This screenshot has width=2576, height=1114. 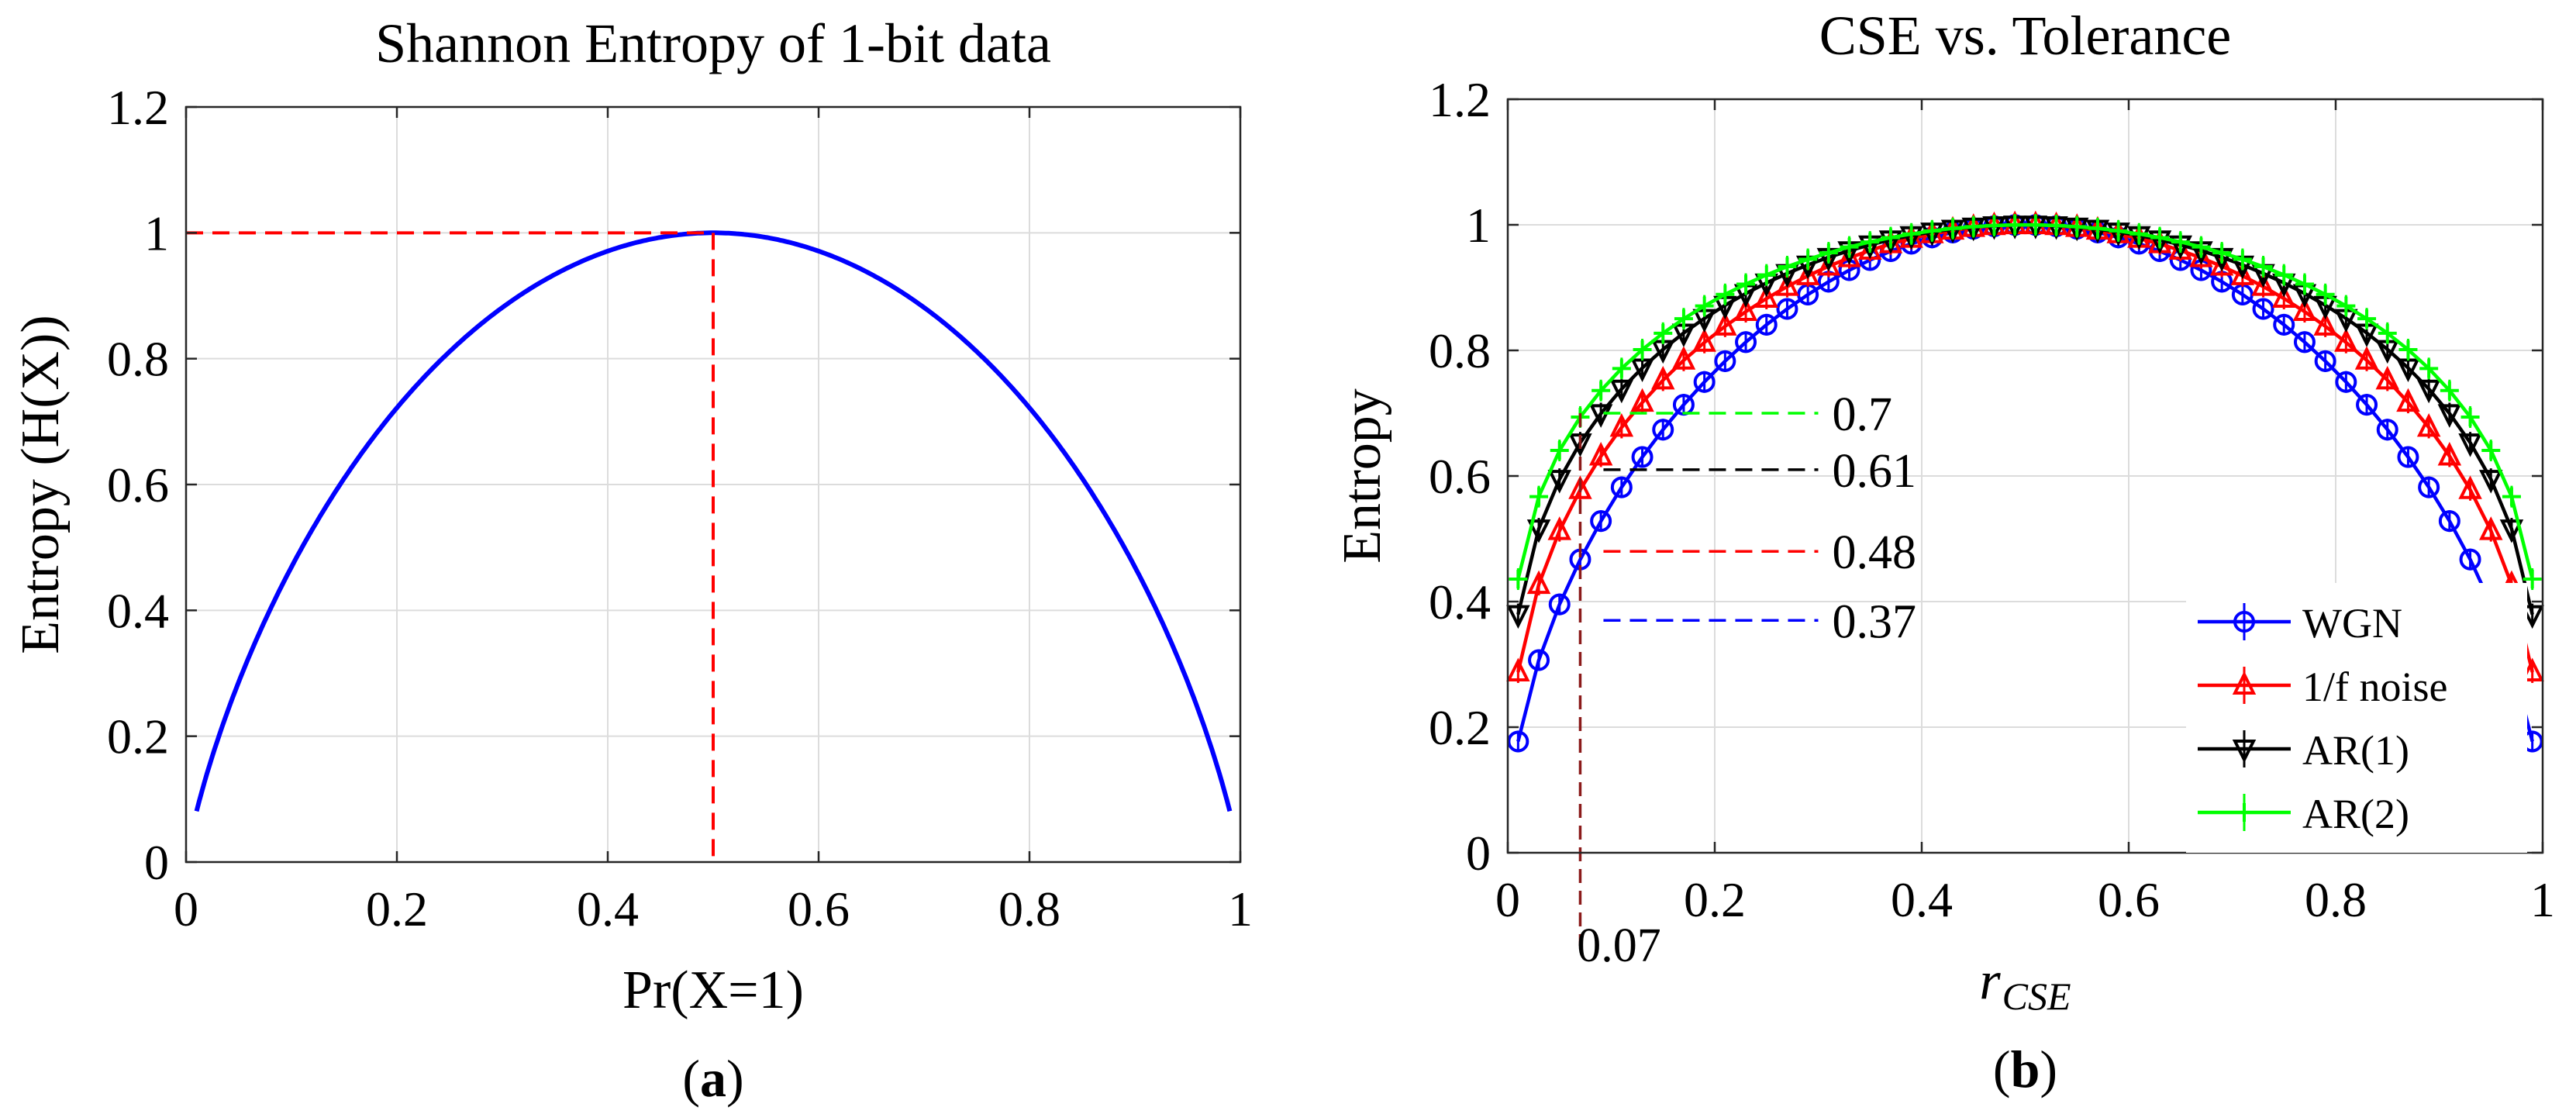 I want to click on panel-b-legend: WGN 1/f noise AR(1) AR(2), so click(x=2356, y=718).